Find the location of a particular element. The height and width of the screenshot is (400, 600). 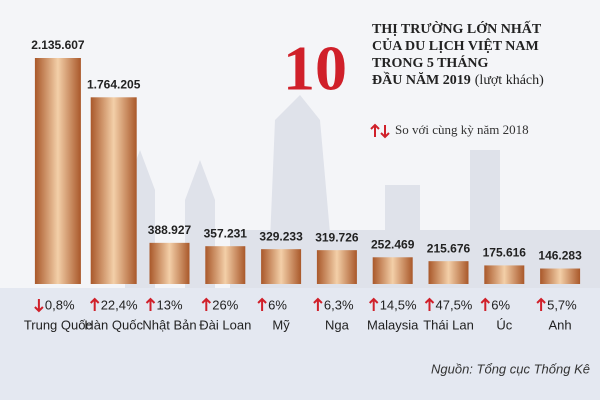

change-label: 14,5% is located at coordinates (398, 304).